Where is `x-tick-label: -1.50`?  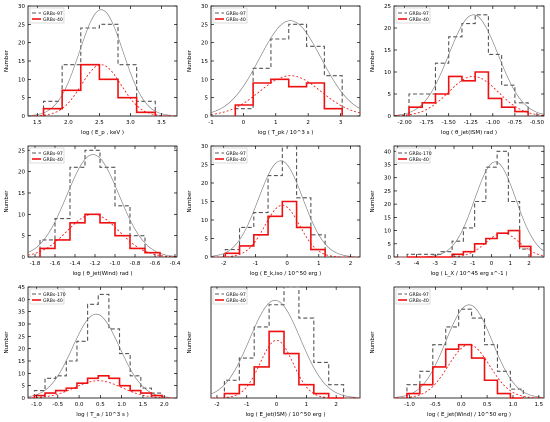
x-tick-label: -1.50 is located at coordinates (449, 123).